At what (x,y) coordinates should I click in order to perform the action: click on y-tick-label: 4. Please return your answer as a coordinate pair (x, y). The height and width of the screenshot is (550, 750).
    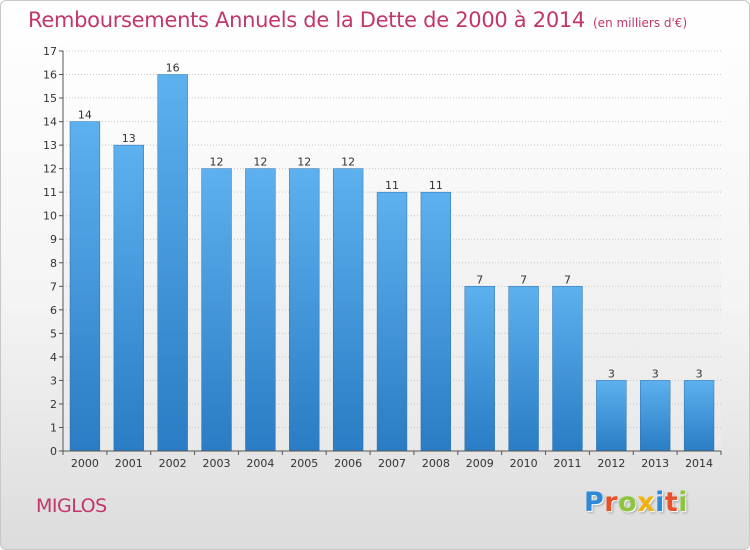
    Looking at the image, I should click on (53, 357).